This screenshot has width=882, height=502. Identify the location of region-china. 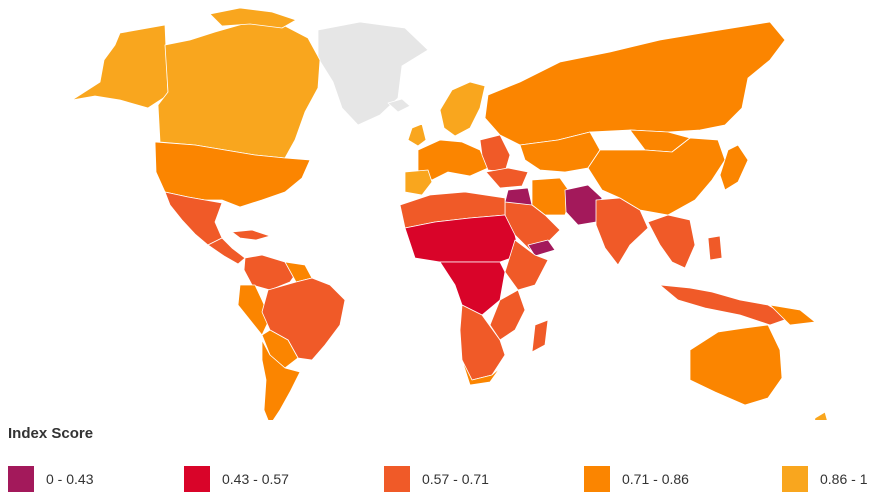
(656, 176).